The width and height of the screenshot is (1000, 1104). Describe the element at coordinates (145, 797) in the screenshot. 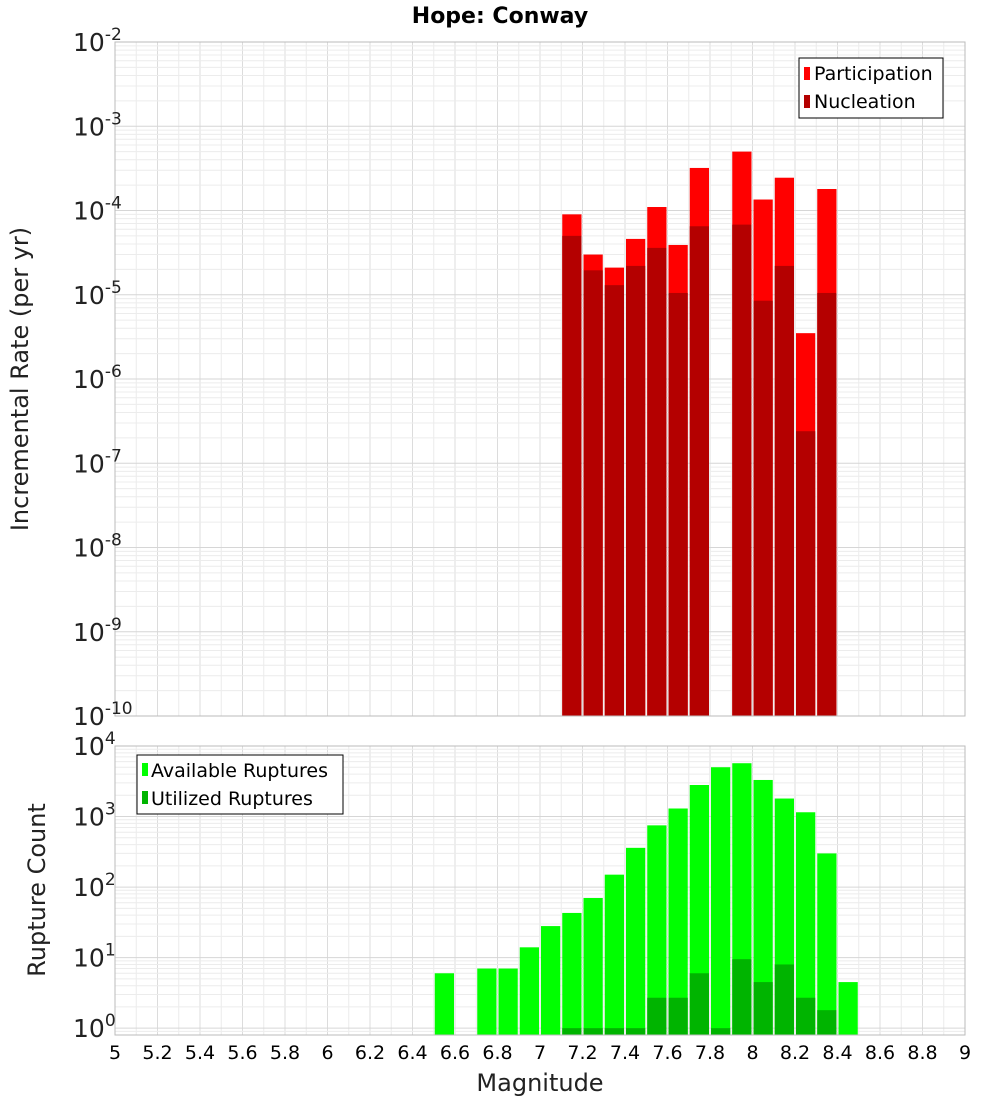

I see `legend-swatch-utilized` at that location.